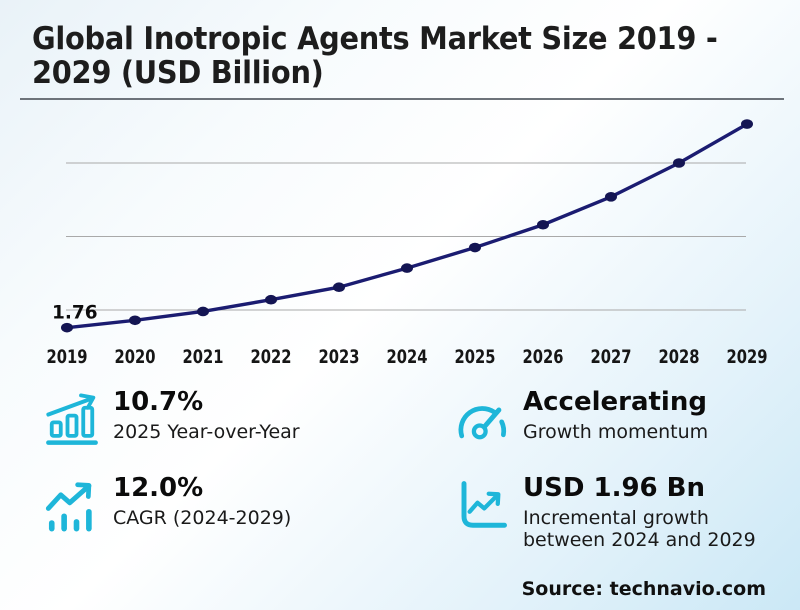  I want to click on title-divider, so click(402, 99).